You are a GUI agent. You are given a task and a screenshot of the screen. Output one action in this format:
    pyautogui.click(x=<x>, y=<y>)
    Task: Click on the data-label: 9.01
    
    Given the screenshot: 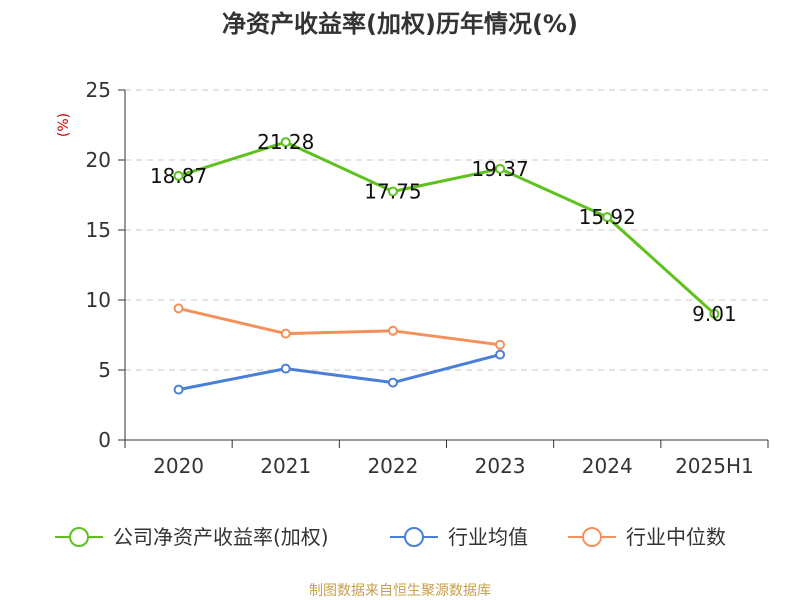 What is the action you would take?
    pyautogui.click(x=714, y=314)
    